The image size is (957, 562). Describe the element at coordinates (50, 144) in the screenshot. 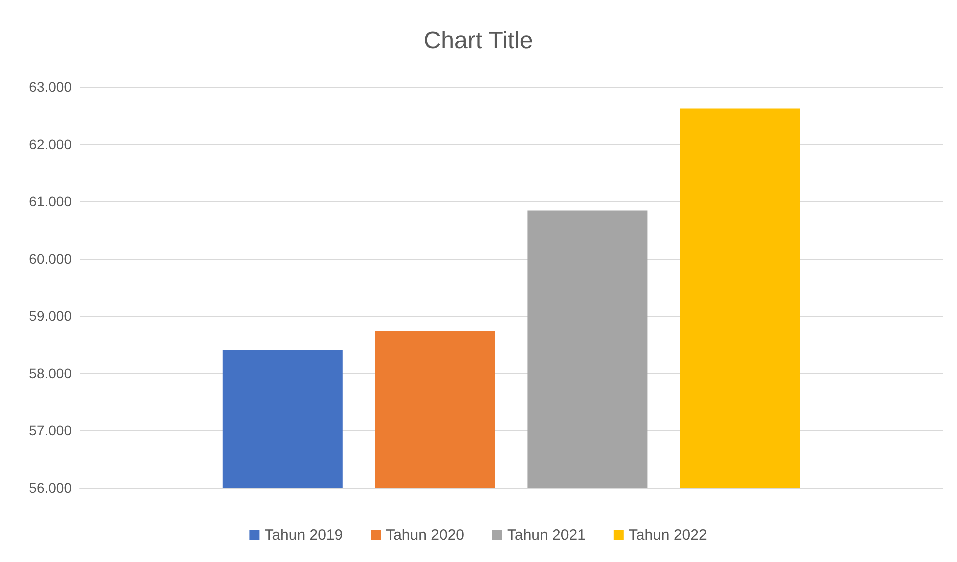

I see `y-tick-label: 62.000` at that location.